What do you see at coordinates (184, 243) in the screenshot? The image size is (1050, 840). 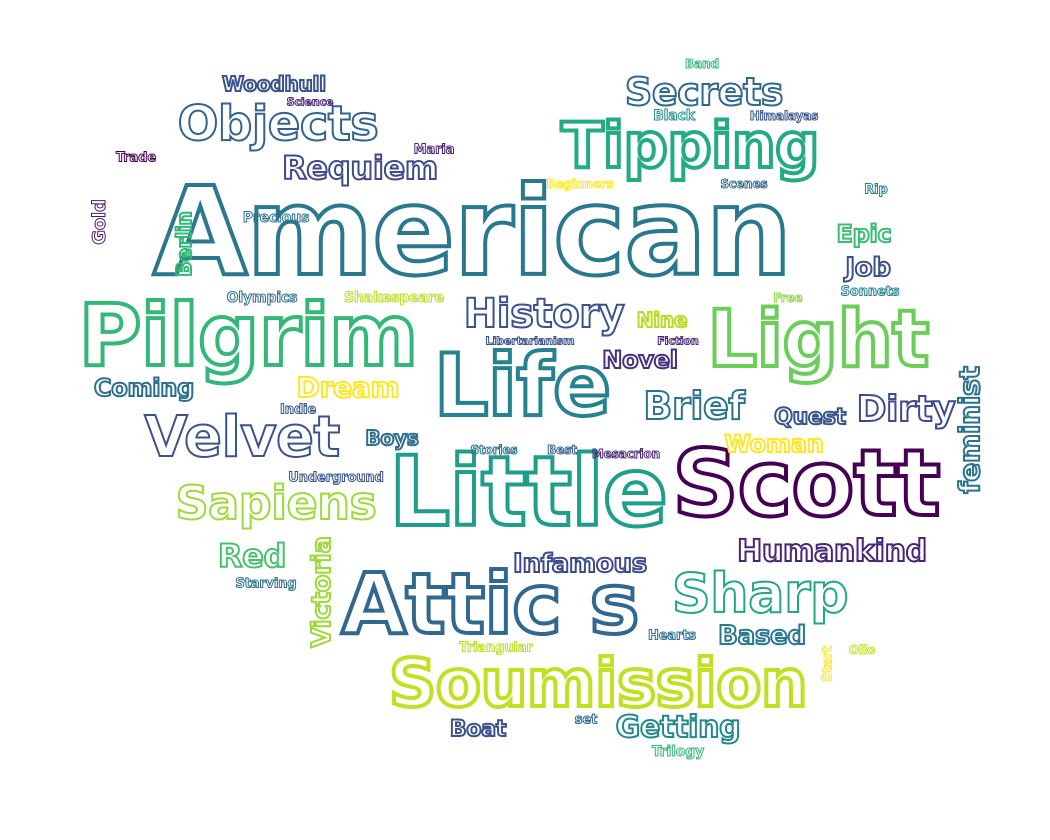 I see `word-berlin: Berlin` at bounding box center [184, 243].